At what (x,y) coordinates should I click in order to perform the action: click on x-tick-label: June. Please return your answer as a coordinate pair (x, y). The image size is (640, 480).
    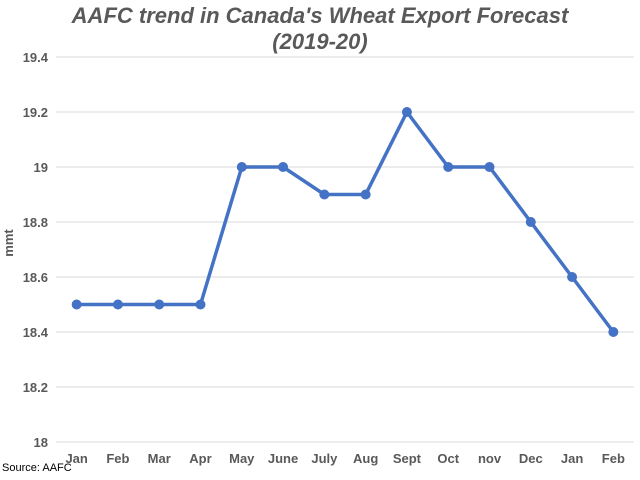
    Looking at the image, I should click on (283, 458).